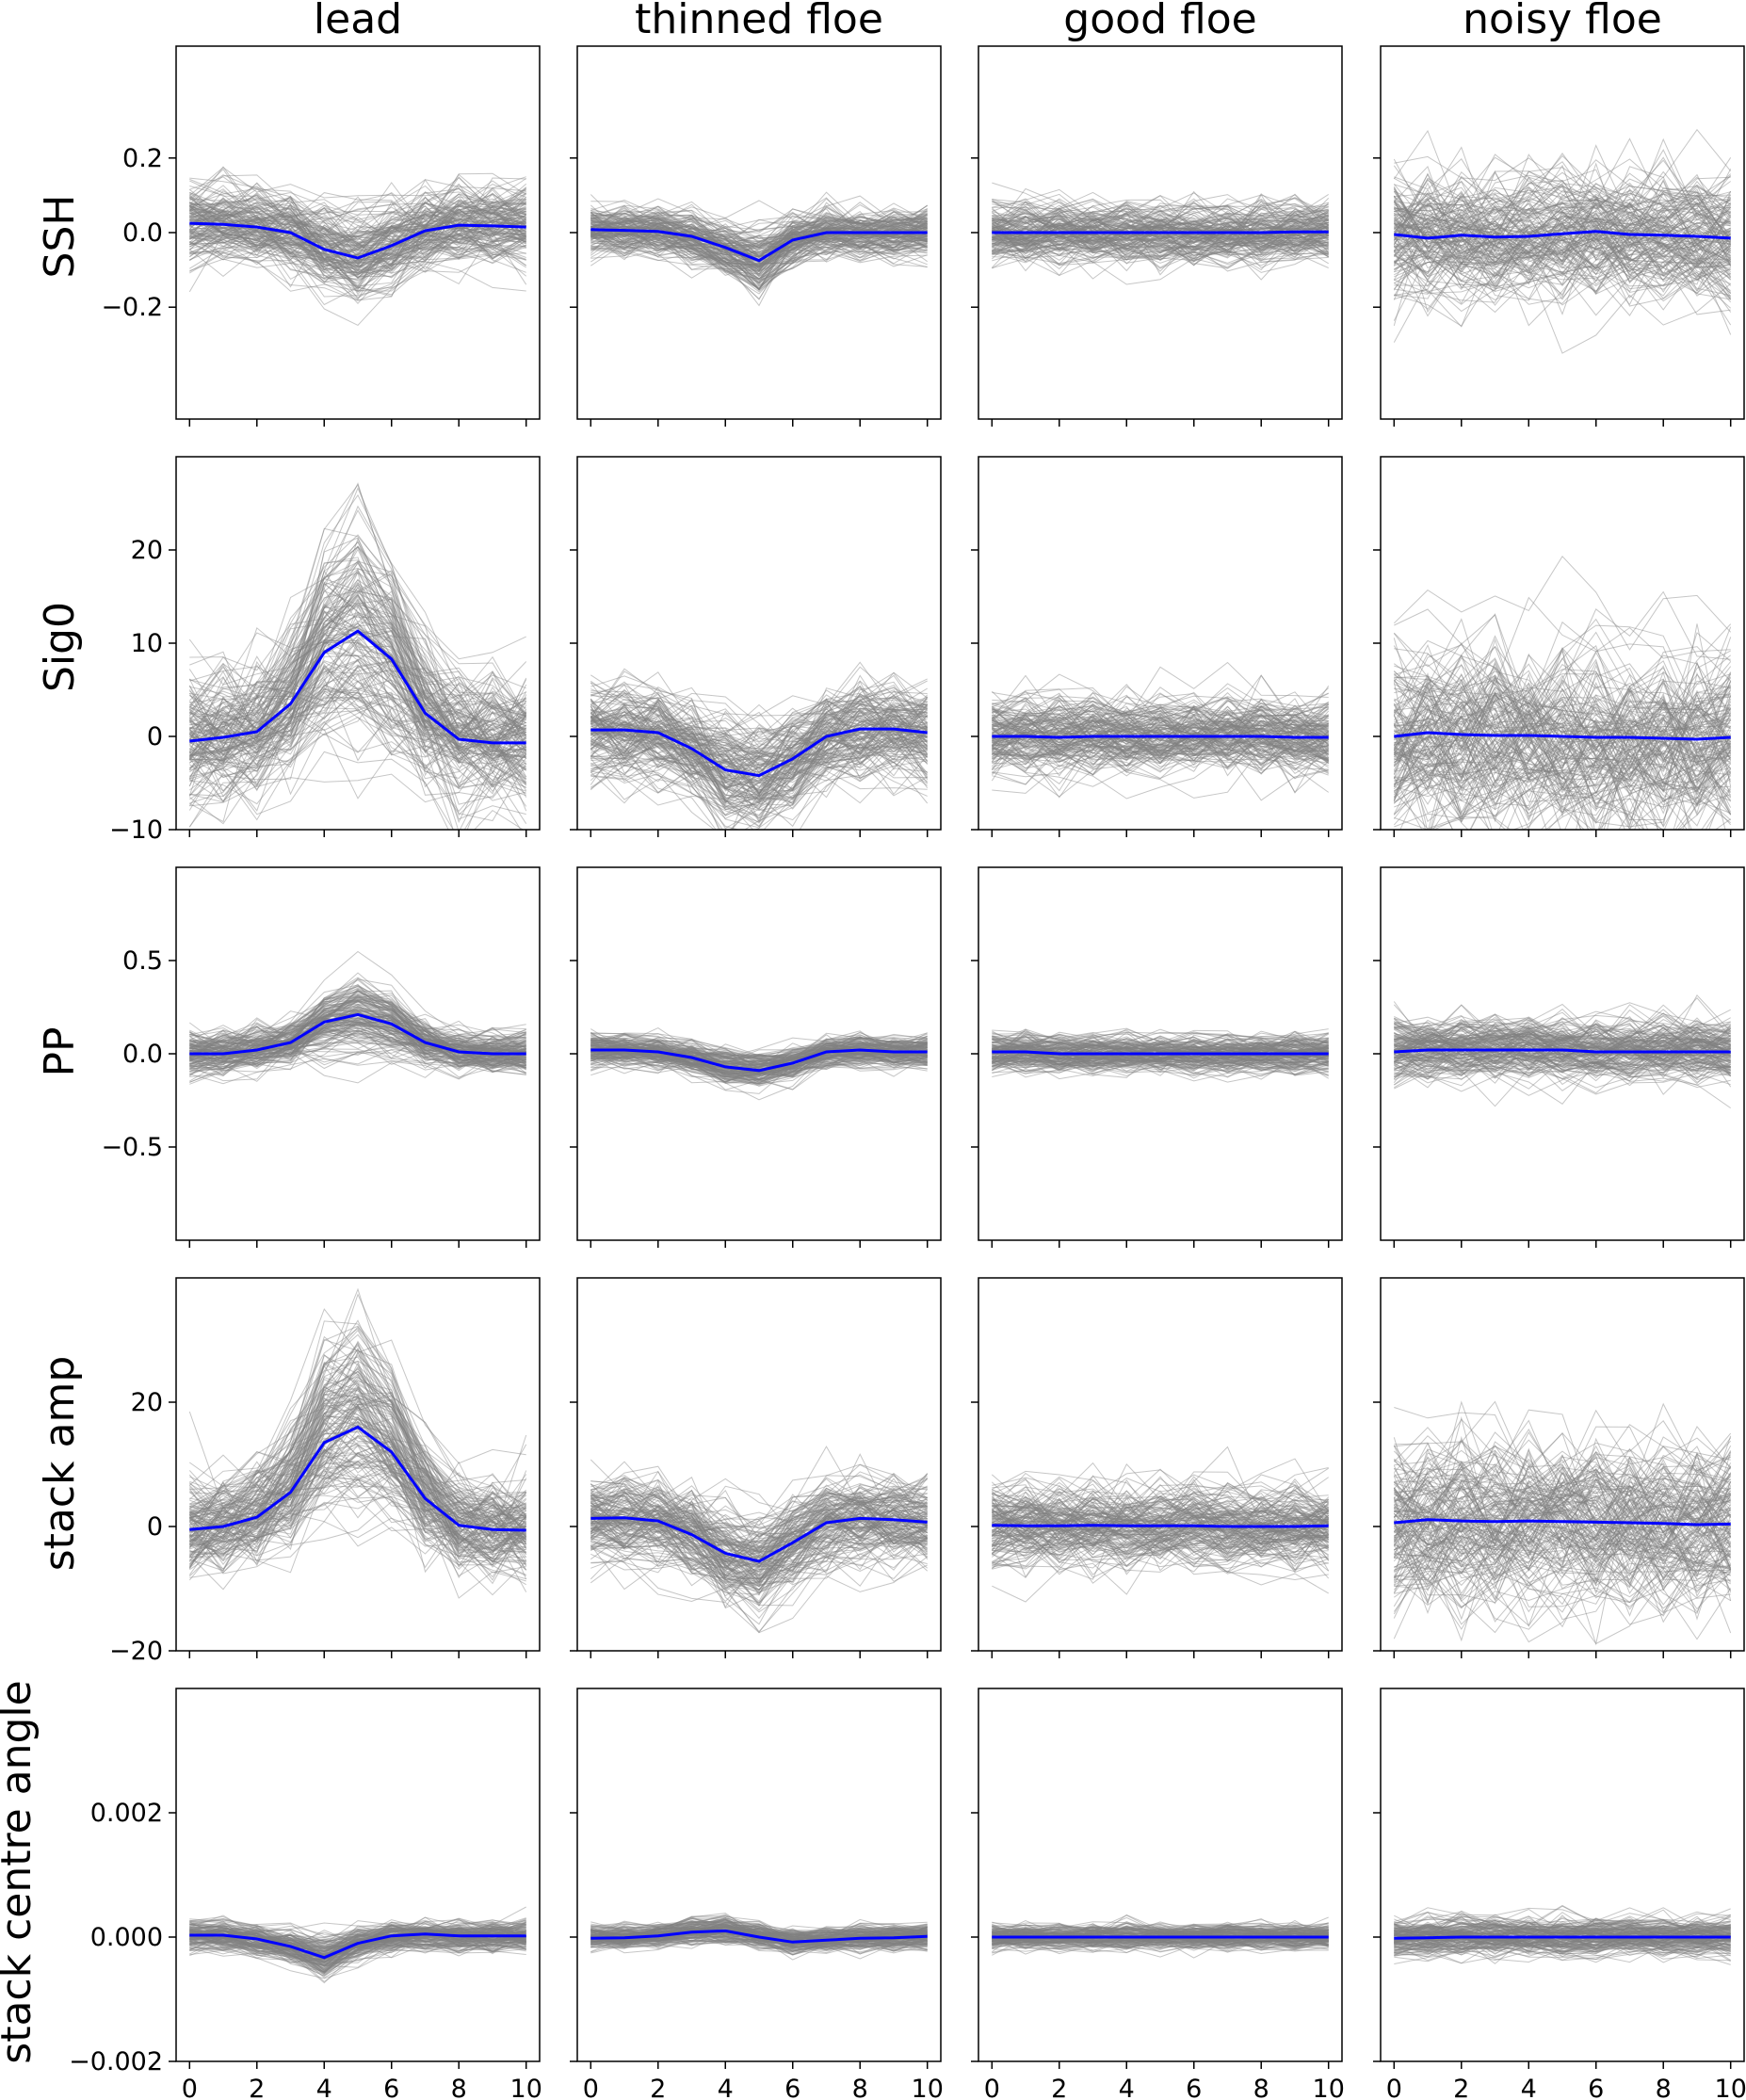 The image size is (1746, 2100). I want to click on panel-ssh-thinned-floe, so click(756, 236).